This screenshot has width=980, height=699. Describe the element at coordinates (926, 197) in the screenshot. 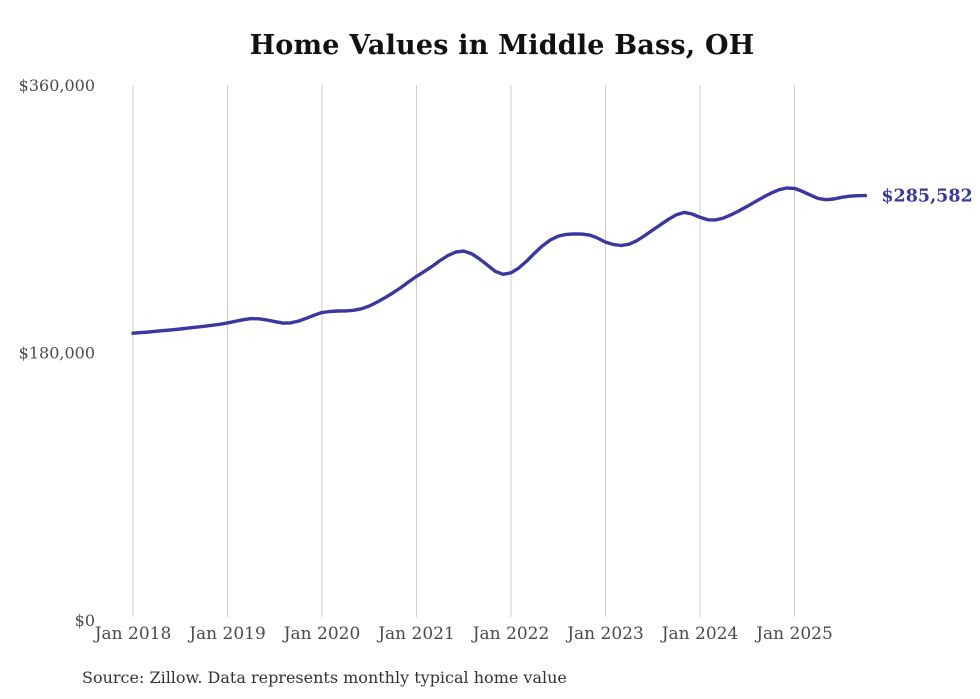

I see `end-value-label: $285,582` at that location.